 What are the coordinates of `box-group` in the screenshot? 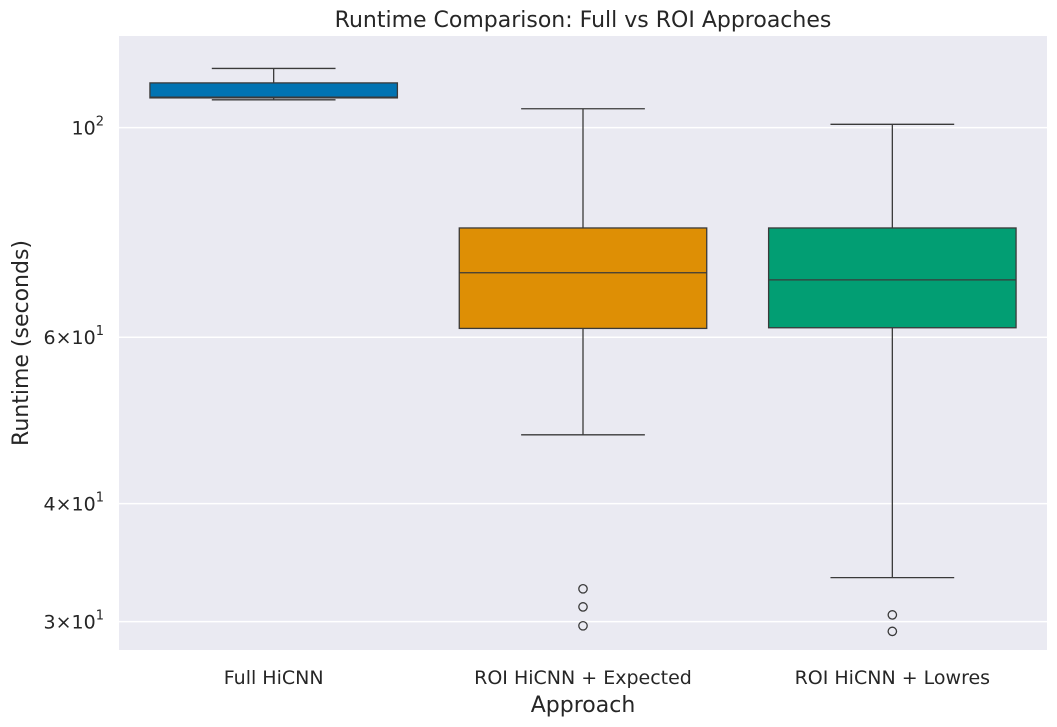 It's located at (274, 84).